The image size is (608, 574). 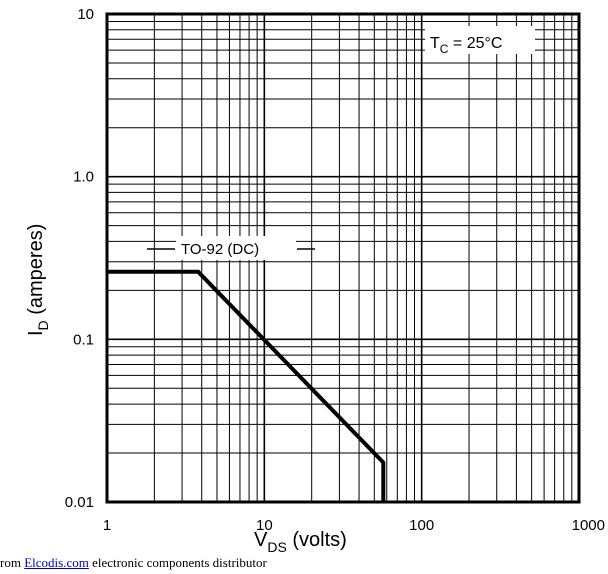 What do you see at coordinates (261, 540) in the screenshot?
I see `x-axis-label-main: V` at bounding box center [261, 540].